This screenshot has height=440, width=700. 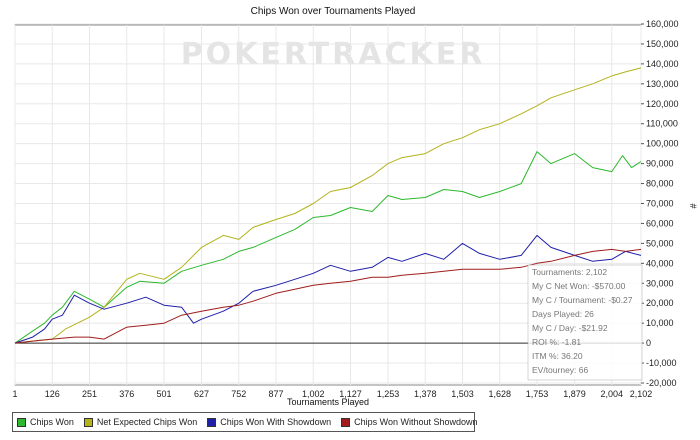 What do you see at coordinates (313, 394) in the screenshot?
I see `x-tick-label: 1,002` at bounding box center [313, 394].